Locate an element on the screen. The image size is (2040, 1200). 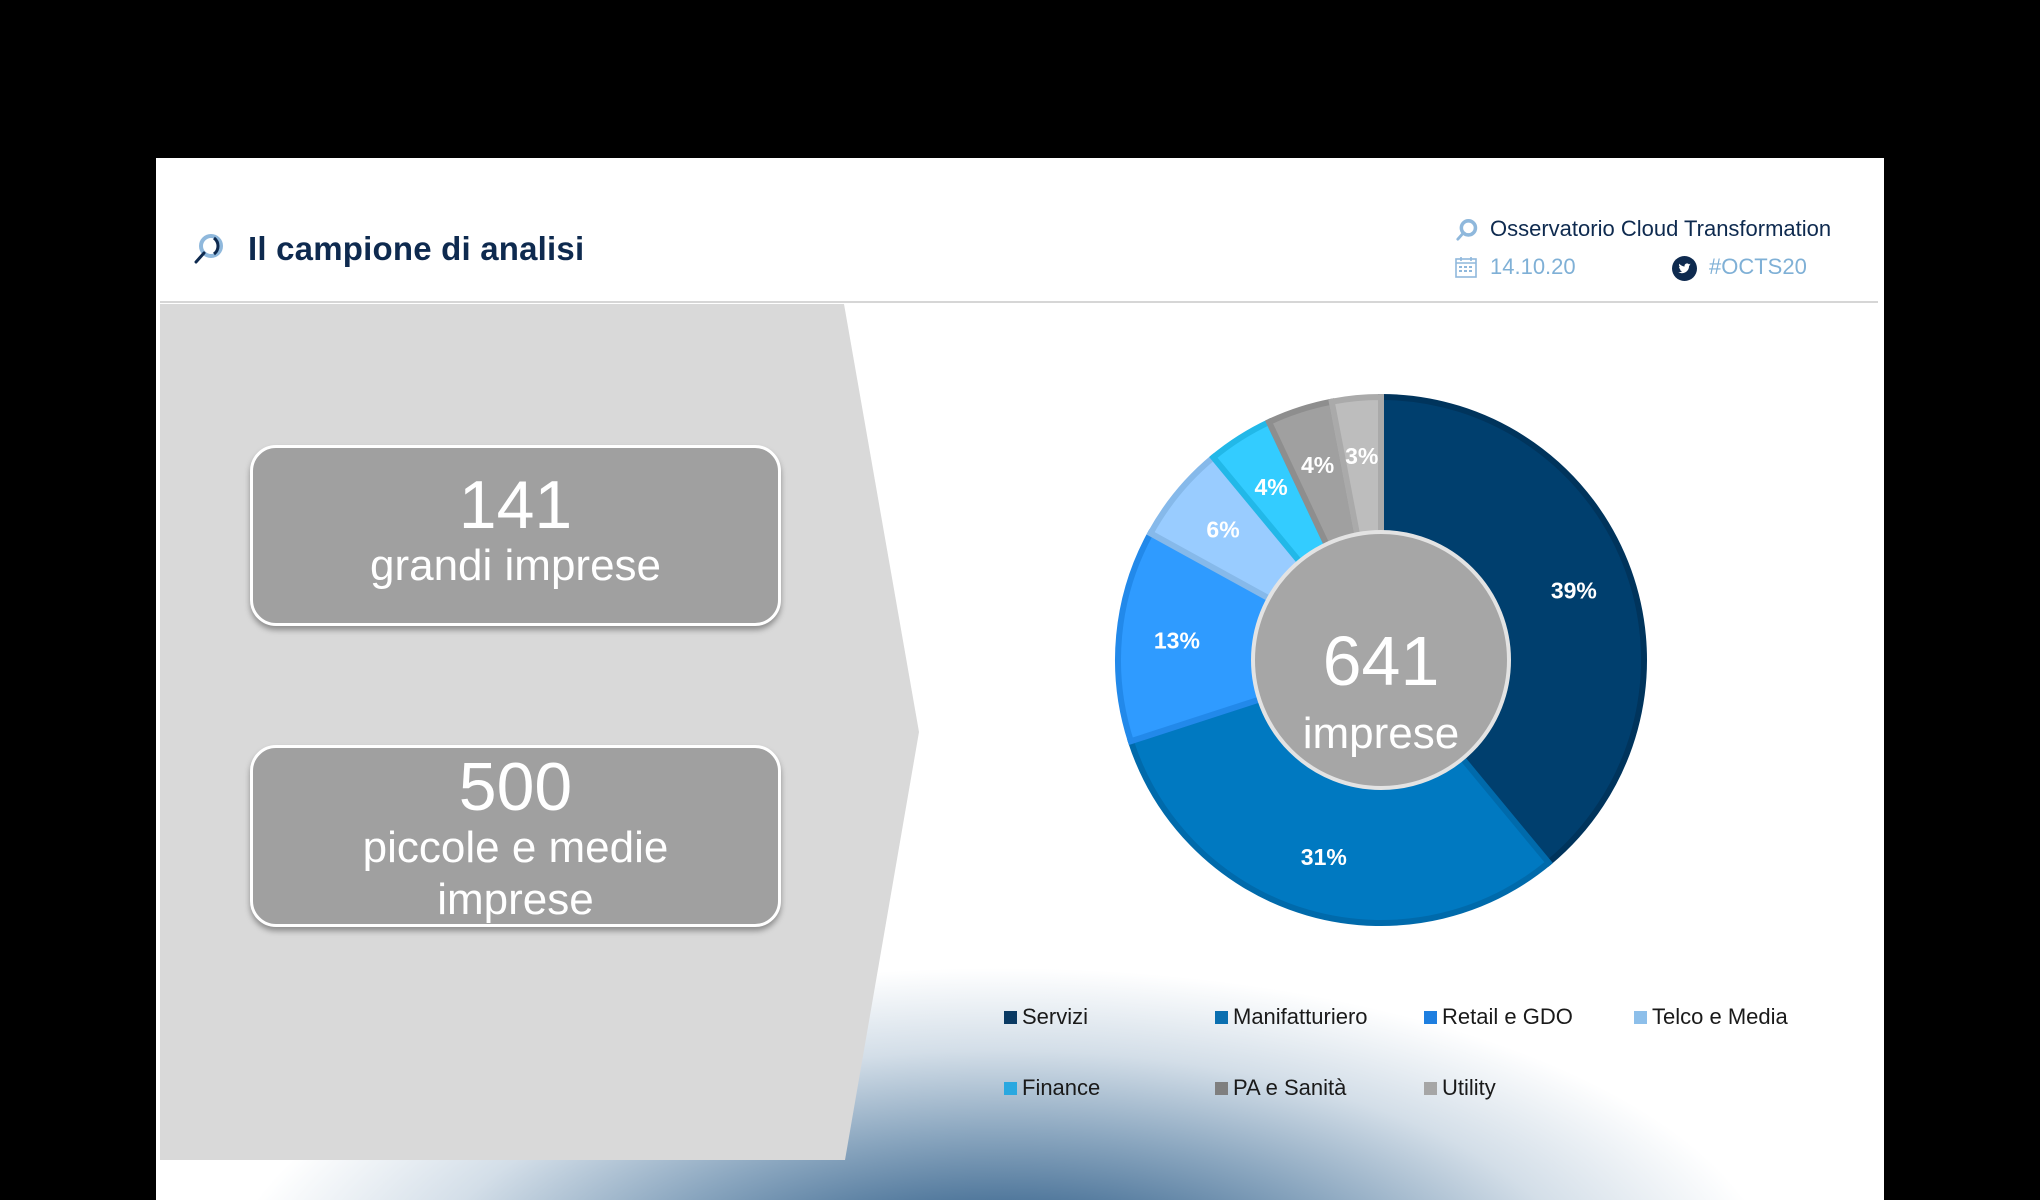
donut-center-value: 641 is located at coordinates (1381, 661).